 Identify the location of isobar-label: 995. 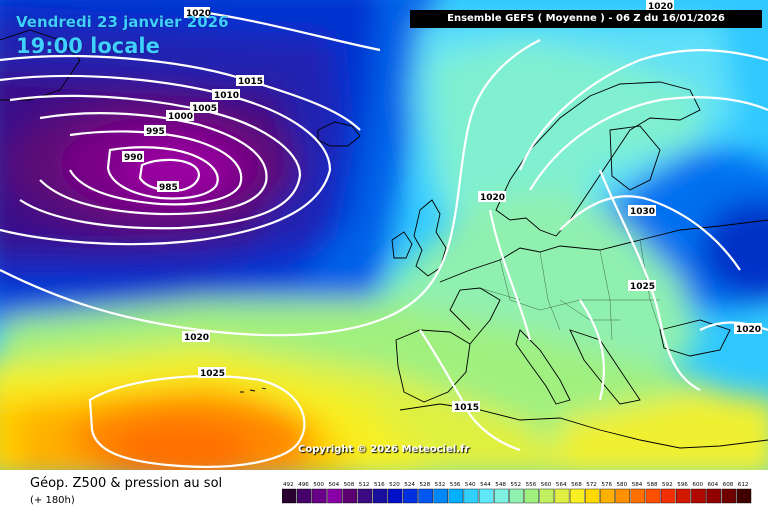
(155, 132).